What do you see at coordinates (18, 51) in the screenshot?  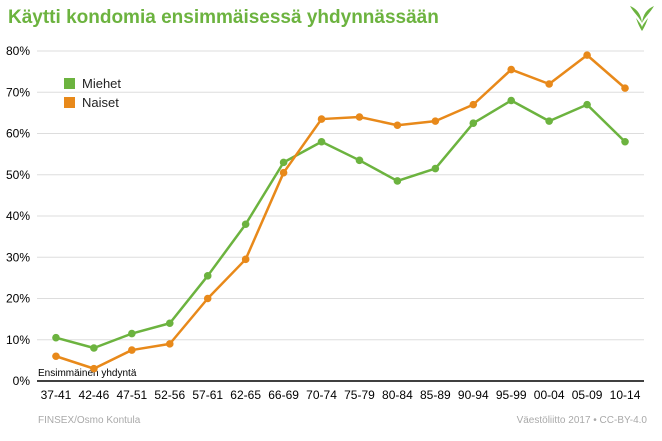 I see `y-tick-label: 80%` at bounding box center [18, 51].